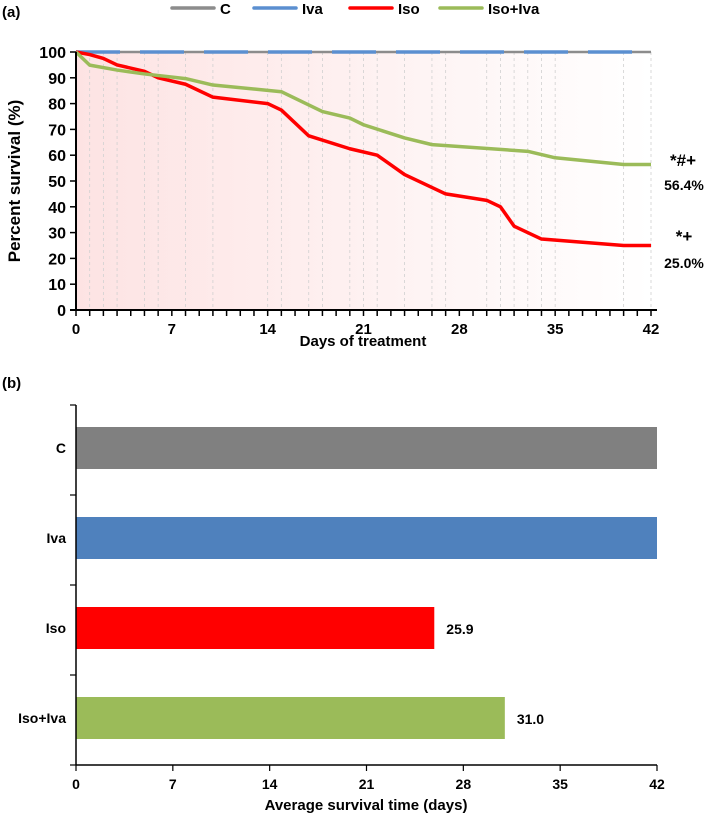  I want to click on category-label: Iso, so click(56, 628).